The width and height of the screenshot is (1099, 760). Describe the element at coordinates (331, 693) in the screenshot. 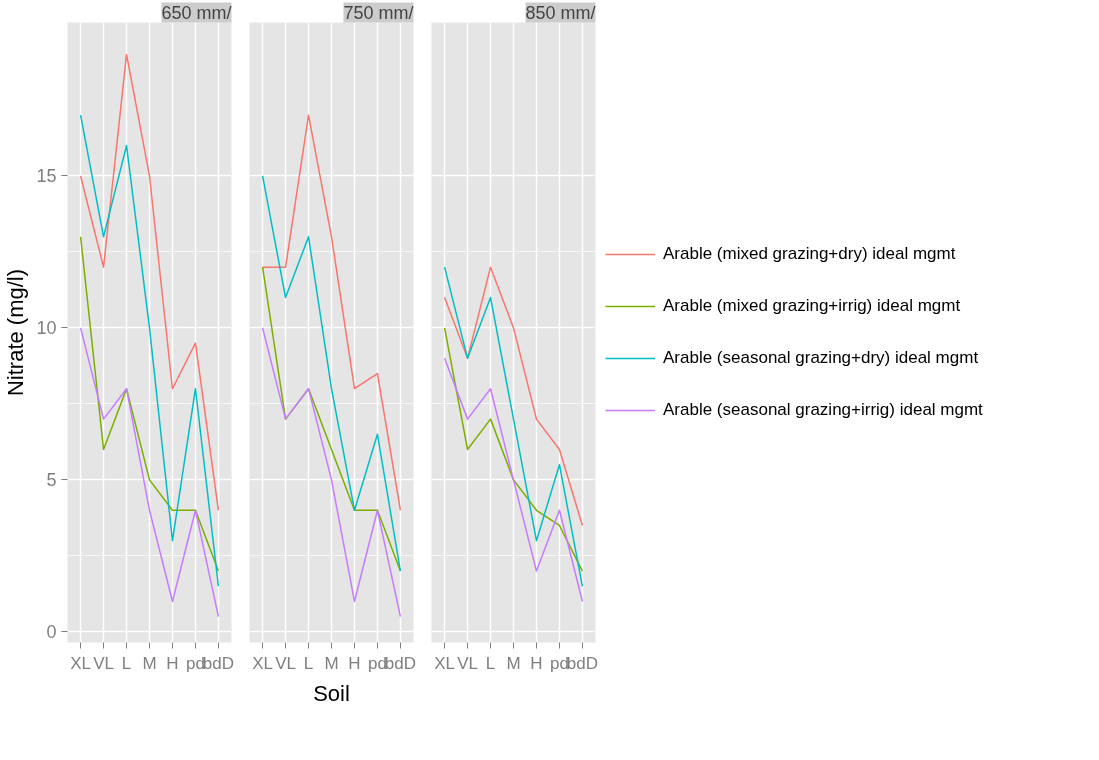

I see `x-axis-title: Soil` at that location.